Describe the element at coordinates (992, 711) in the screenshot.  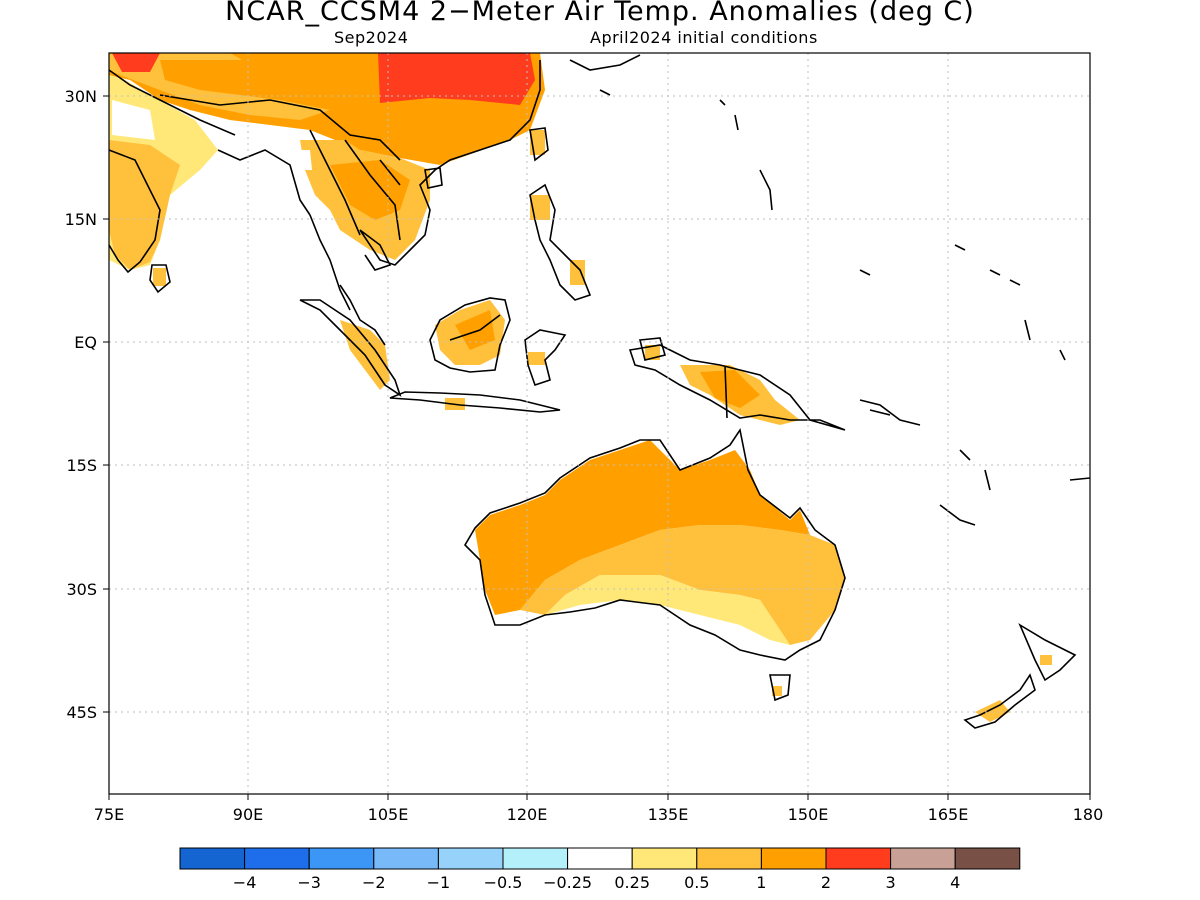
I see `new-zealand-anomaly` at that location.